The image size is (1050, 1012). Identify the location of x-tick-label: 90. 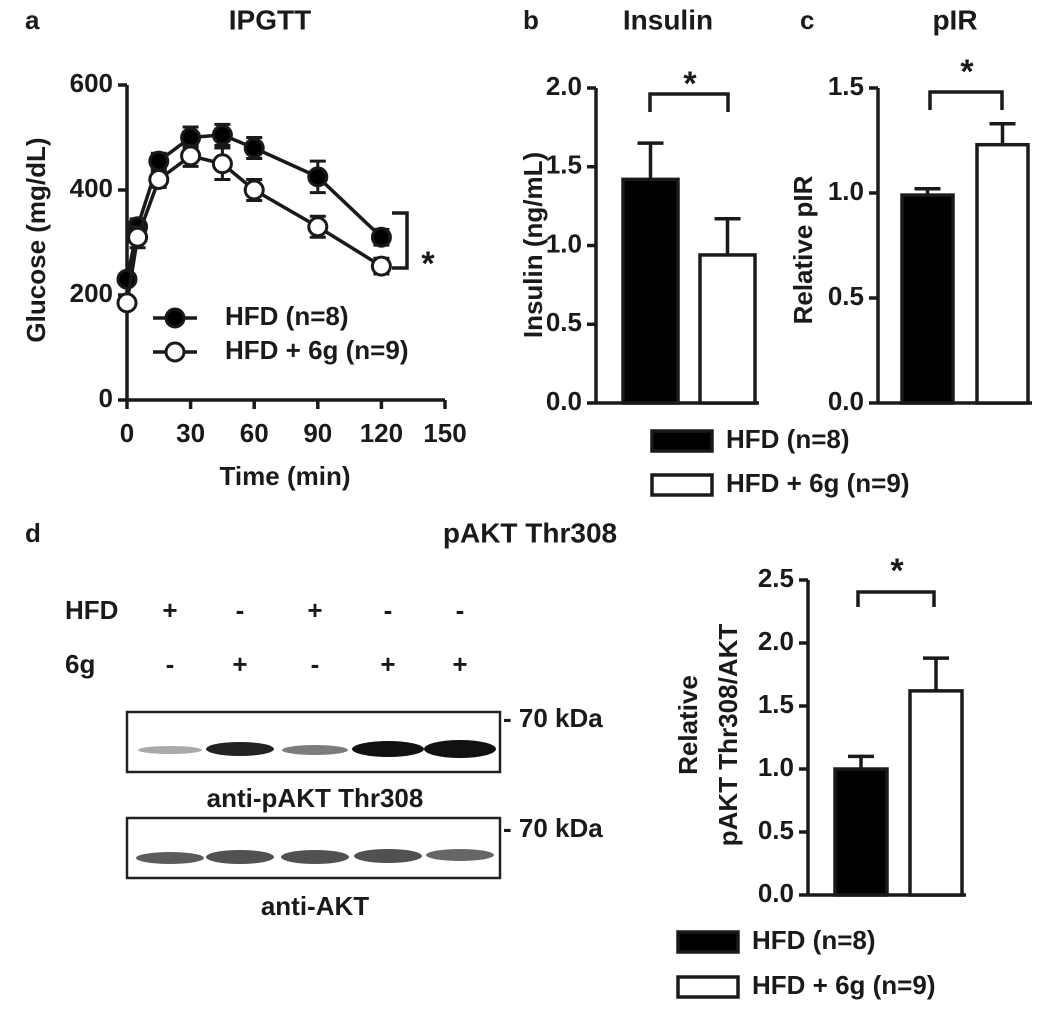
(317, 433).